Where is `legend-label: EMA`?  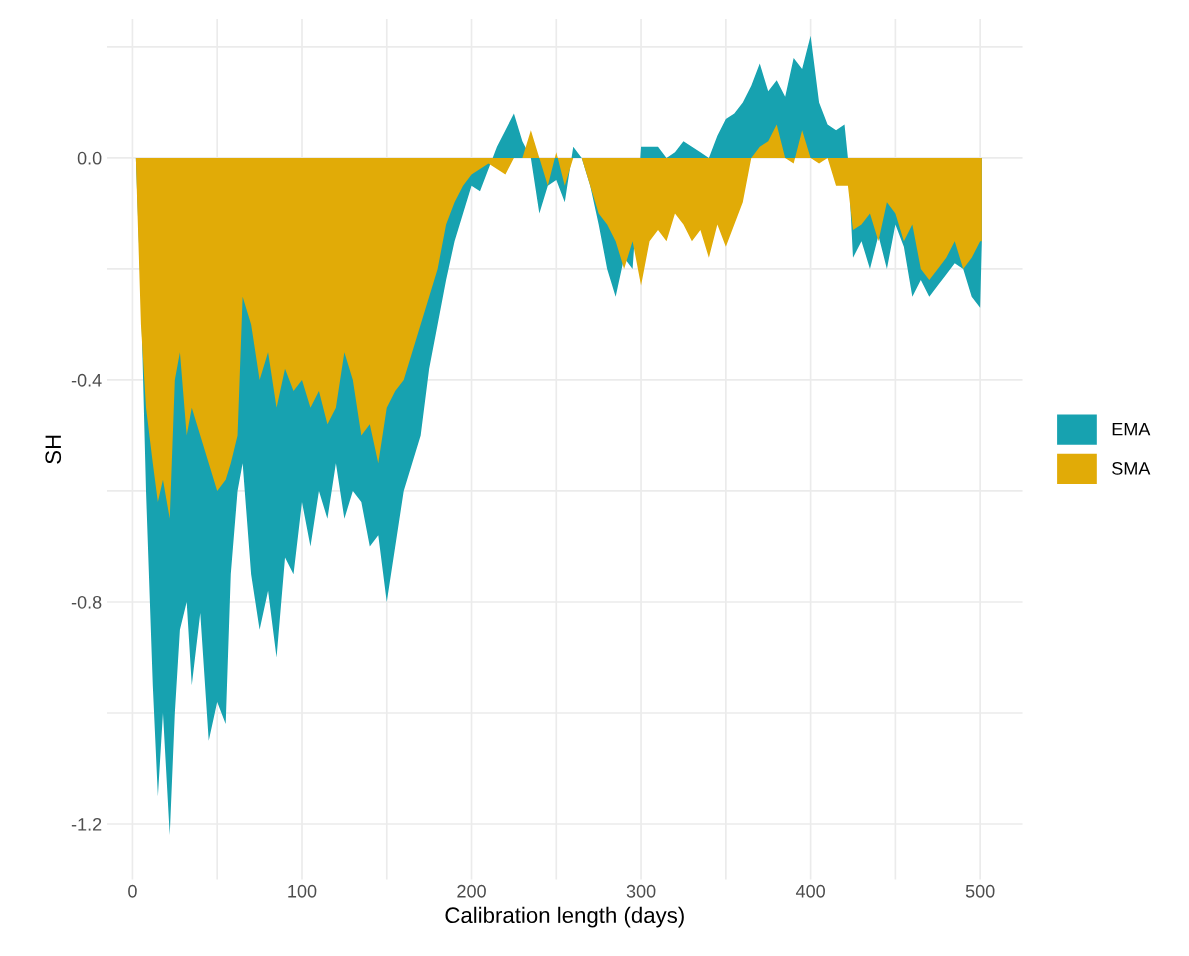
legend-label: EMA is located at coordinates (1131, 429).